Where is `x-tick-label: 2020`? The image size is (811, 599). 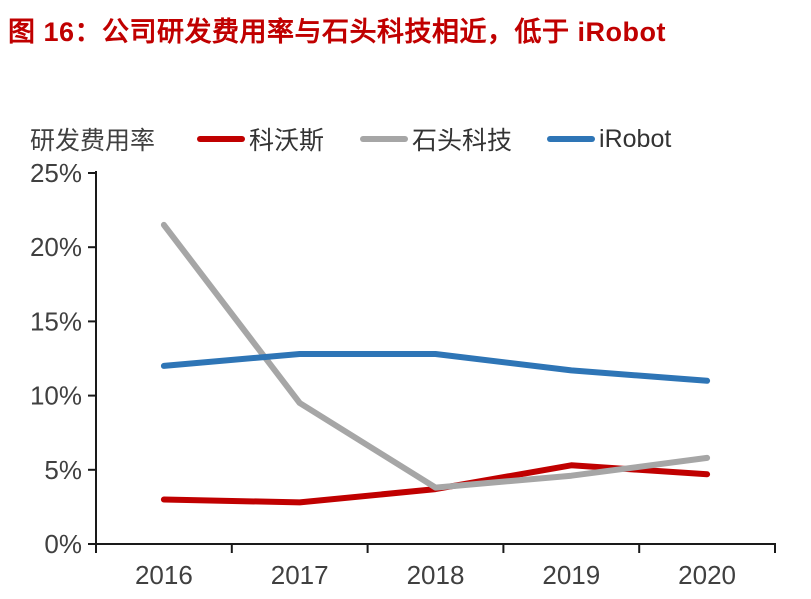
x-tick-label: 2020 is located at coordinates (707, 575).